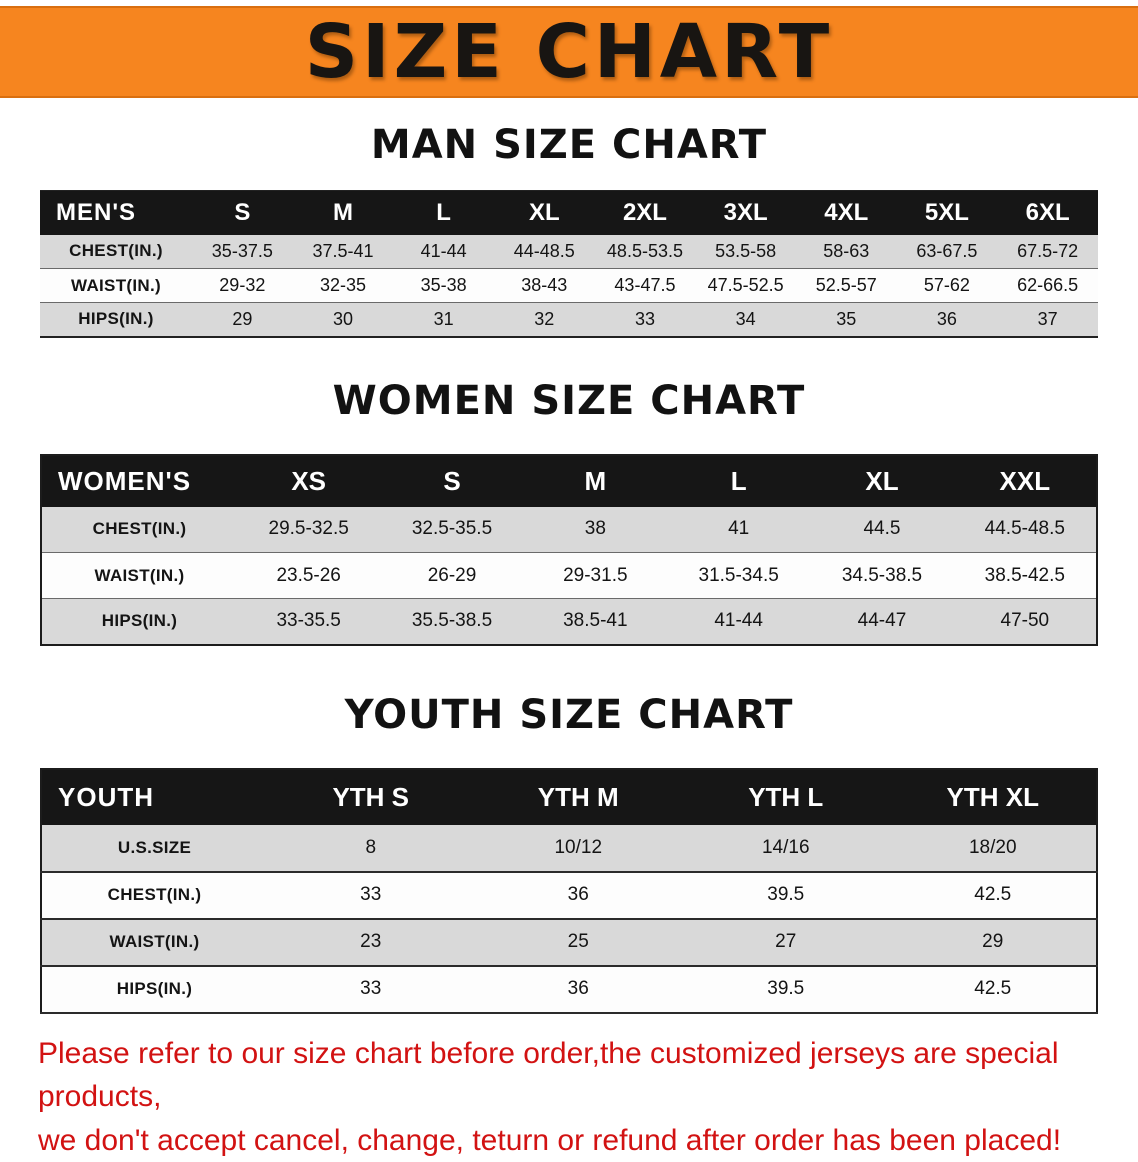  Describe the element at coordinates (579, 942) in the screenshot. I see `value-cell: 25` at that location.